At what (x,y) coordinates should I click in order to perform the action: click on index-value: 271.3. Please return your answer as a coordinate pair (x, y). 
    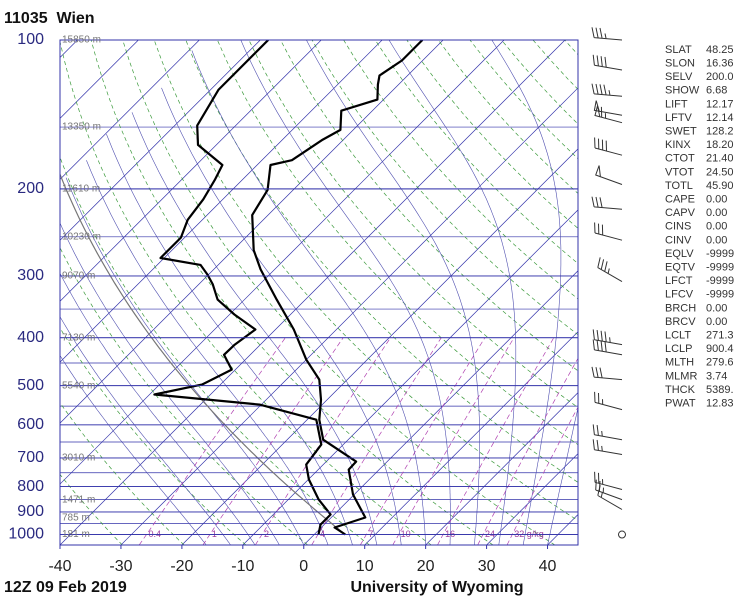
    Looking at the image, I should click on (720, 336).